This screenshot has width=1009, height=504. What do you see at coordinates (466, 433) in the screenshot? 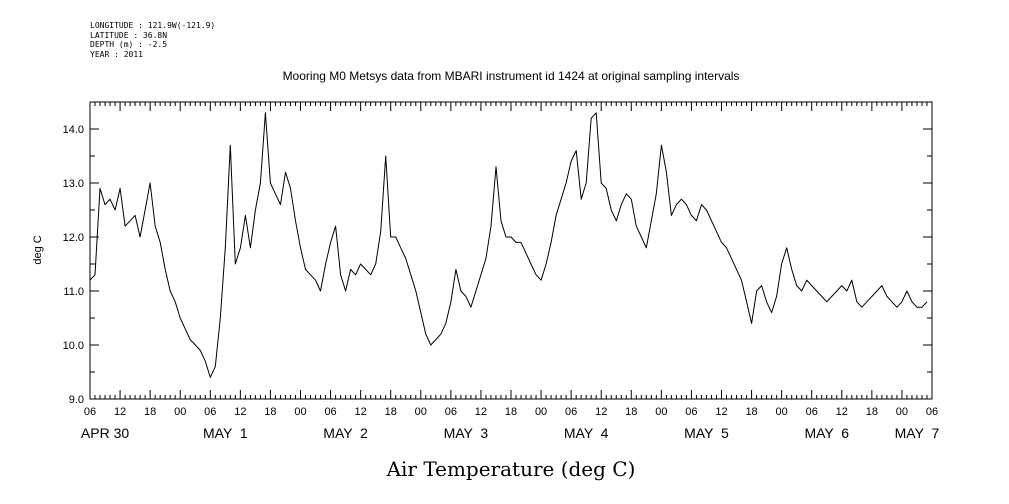
I see `date-label: MAY 3` at bounding box center [466, 433].